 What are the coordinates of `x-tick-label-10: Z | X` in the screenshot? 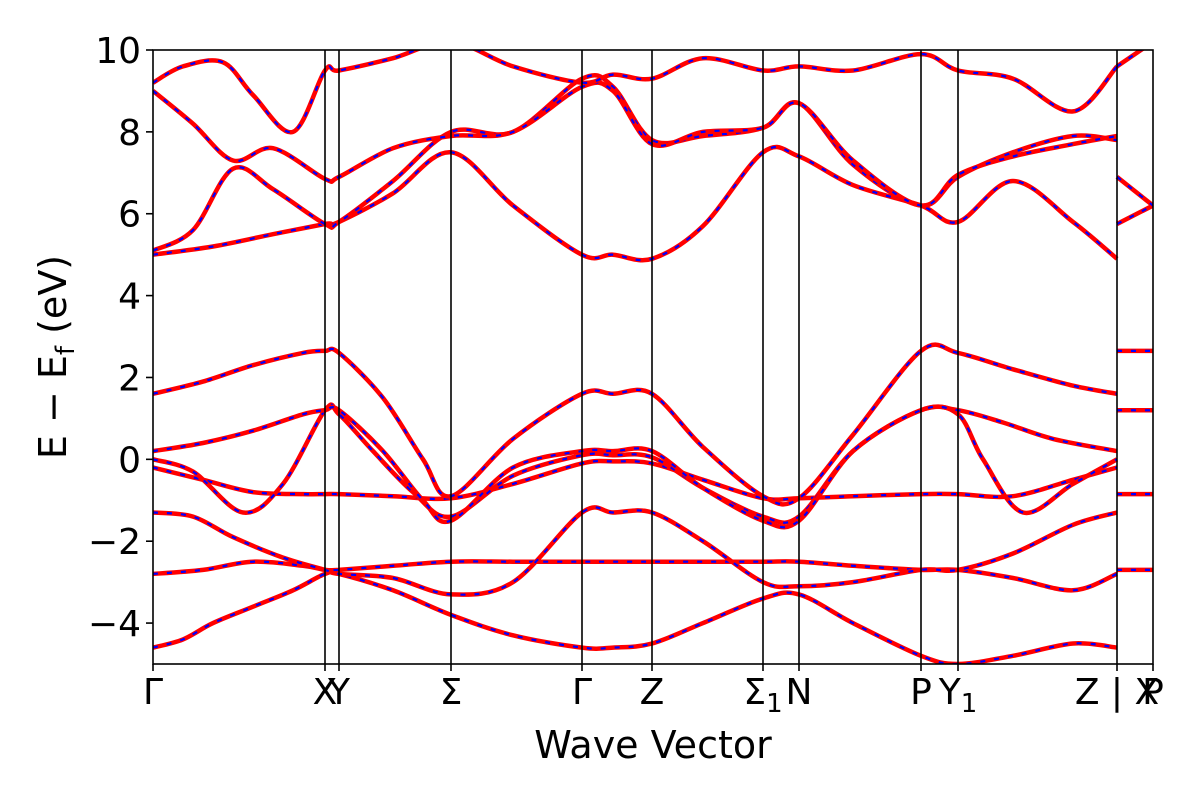 It's located at (1117, 692).